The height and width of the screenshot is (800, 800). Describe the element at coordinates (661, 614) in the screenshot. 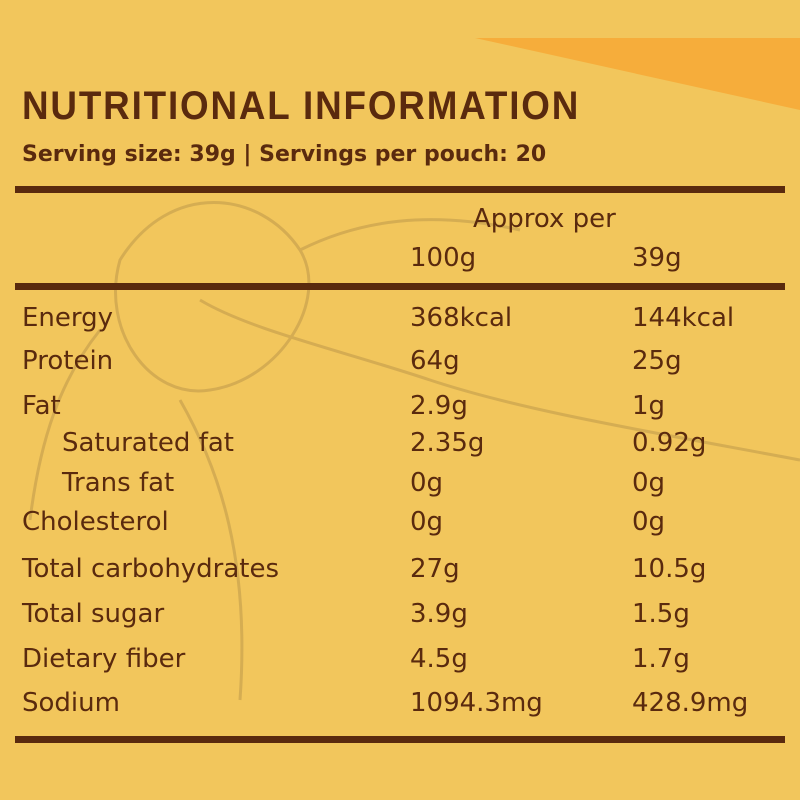

I see `value: 1.5g` at that location.